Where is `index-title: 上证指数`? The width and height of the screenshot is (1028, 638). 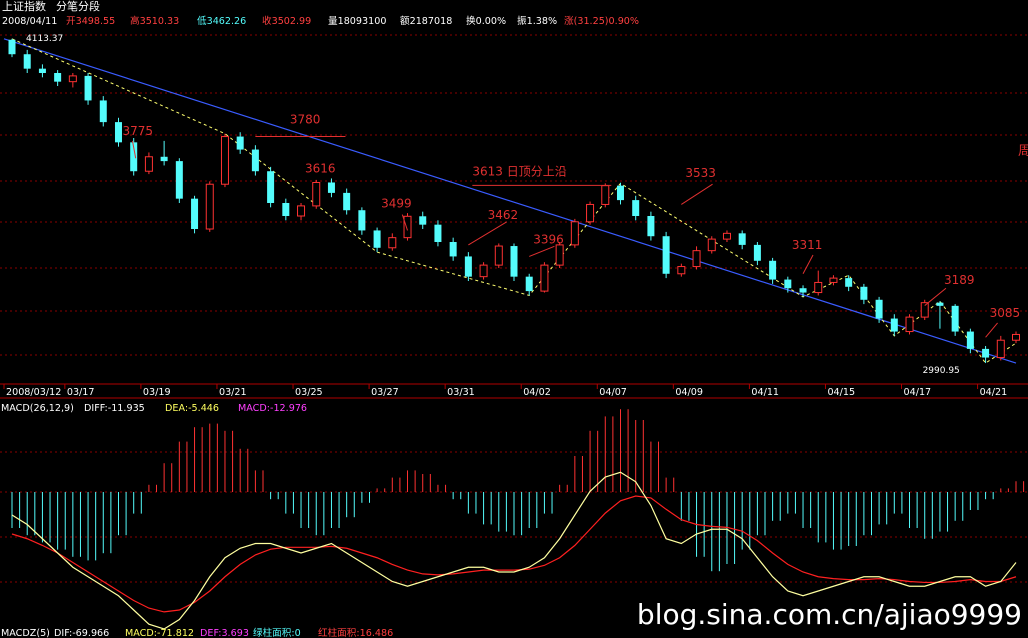 index-title: 上证指数 is located at coordinates (24, 6).